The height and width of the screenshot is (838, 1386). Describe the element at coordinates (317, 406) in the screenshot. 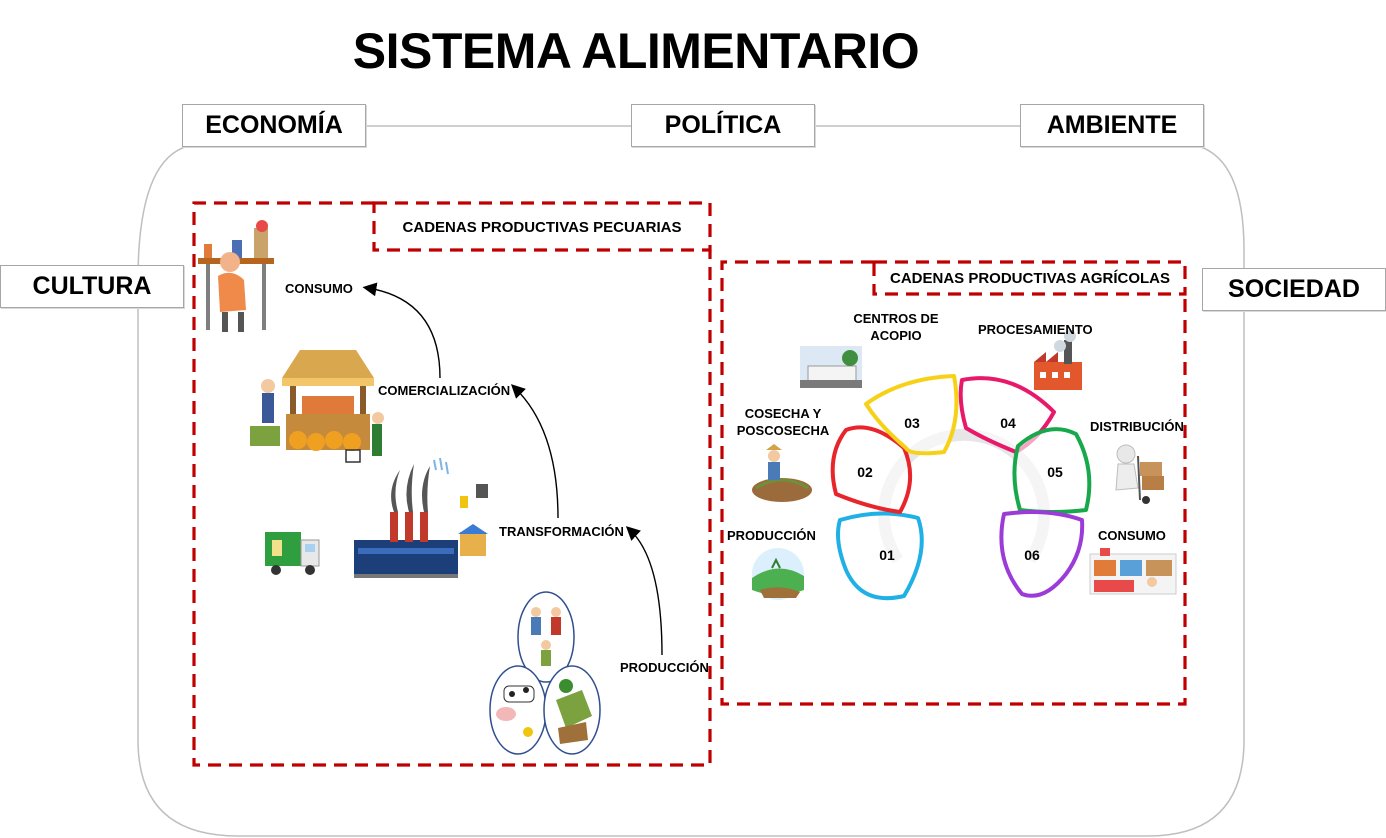

I see `market-stall-illustration` at that location.